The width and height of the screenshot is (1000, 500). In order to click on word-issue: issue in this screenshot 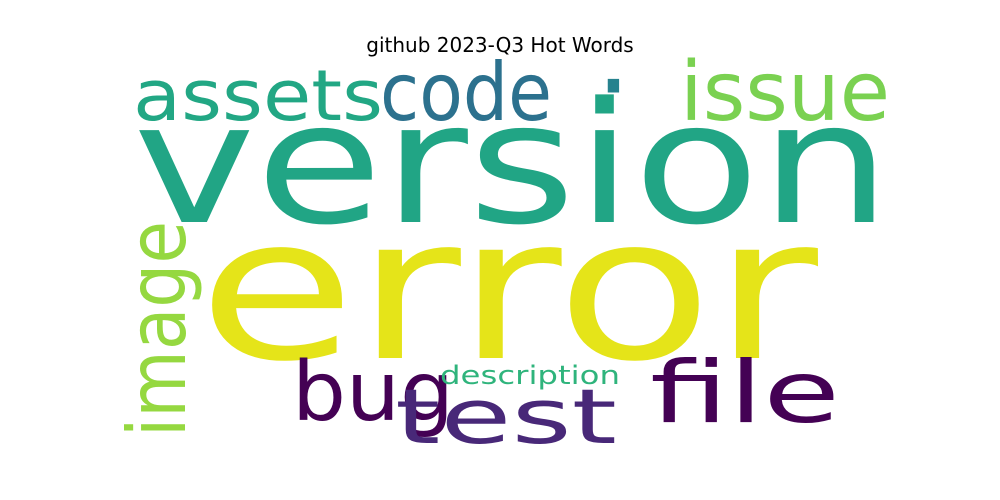, I will do `click(785, 92)`.